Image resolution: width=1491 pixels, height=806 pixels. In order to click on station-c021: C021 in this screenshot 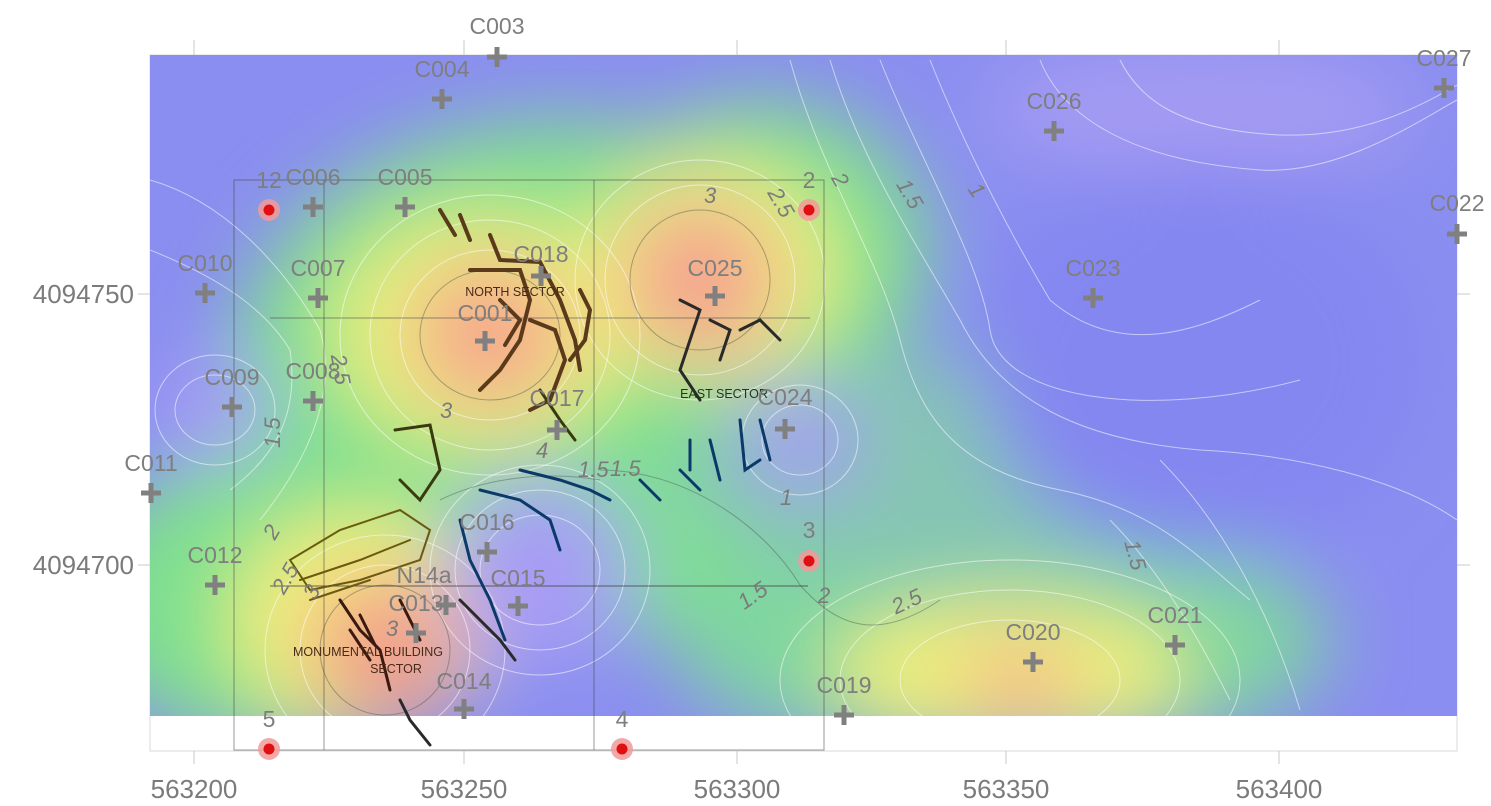, I will do `click(1175, 628)`.